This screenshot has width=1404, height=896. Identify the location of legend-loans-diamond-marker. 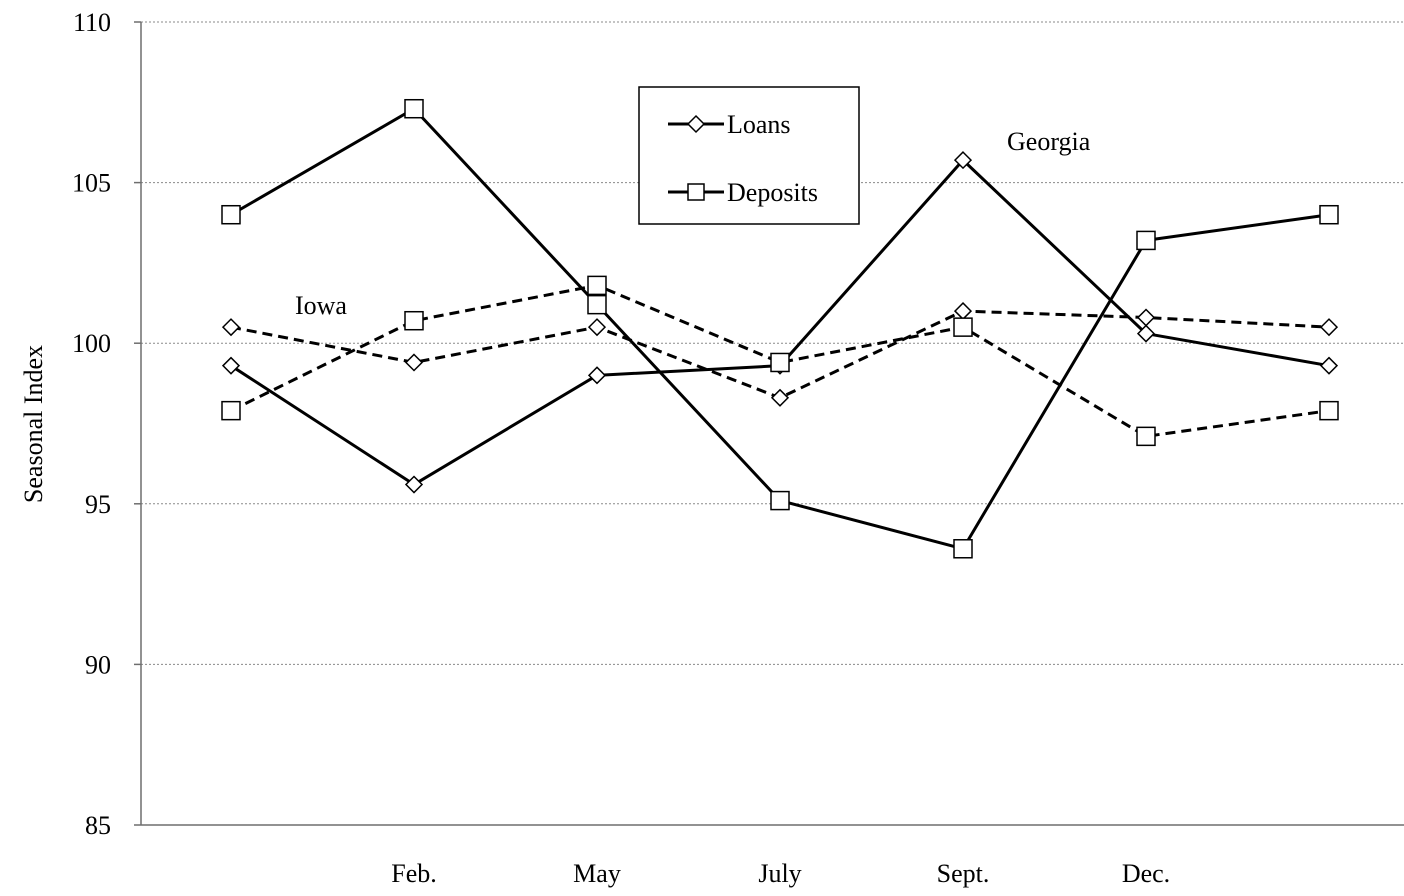
(696, 124).